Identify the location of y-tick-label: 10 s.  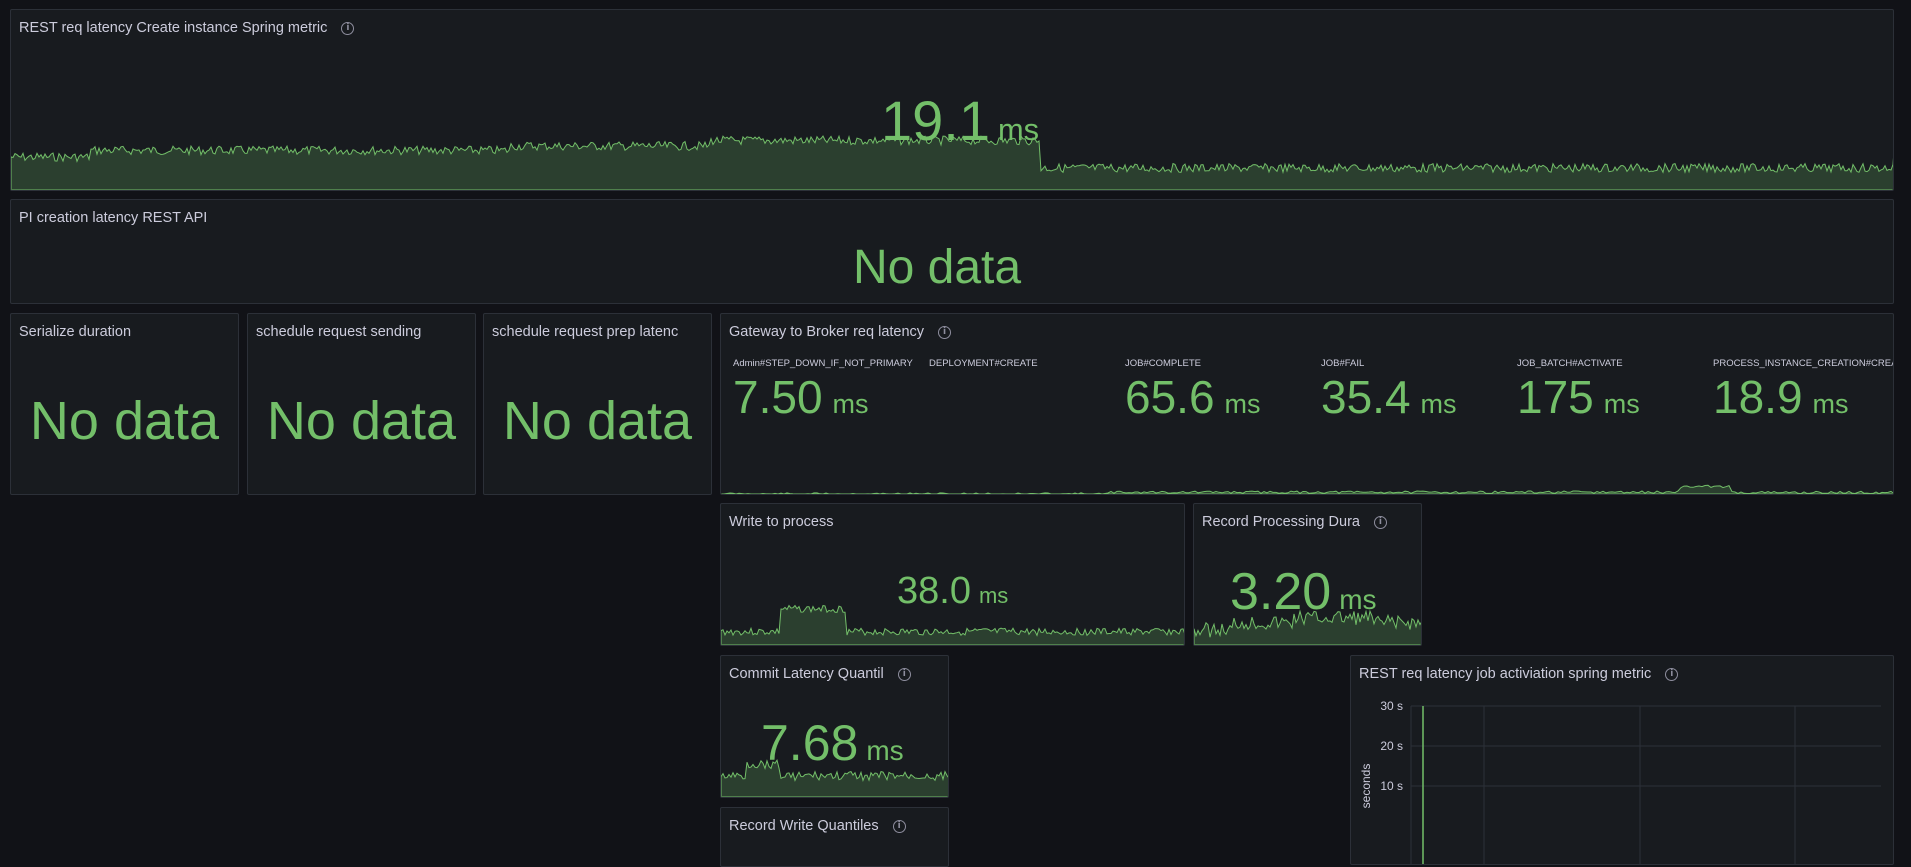
(1391, 786).